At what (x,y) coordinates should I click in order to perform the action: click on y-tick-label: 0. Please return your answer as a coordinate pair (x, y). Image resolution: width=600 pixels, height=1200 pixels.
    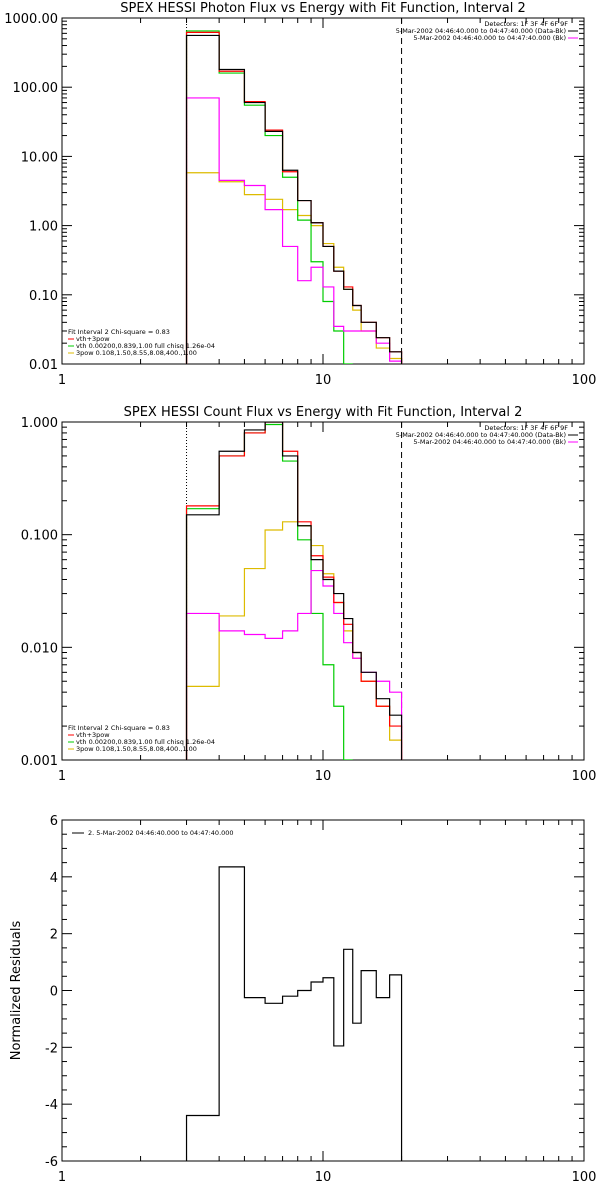
    Looking at the image, I should click on (54, 992).